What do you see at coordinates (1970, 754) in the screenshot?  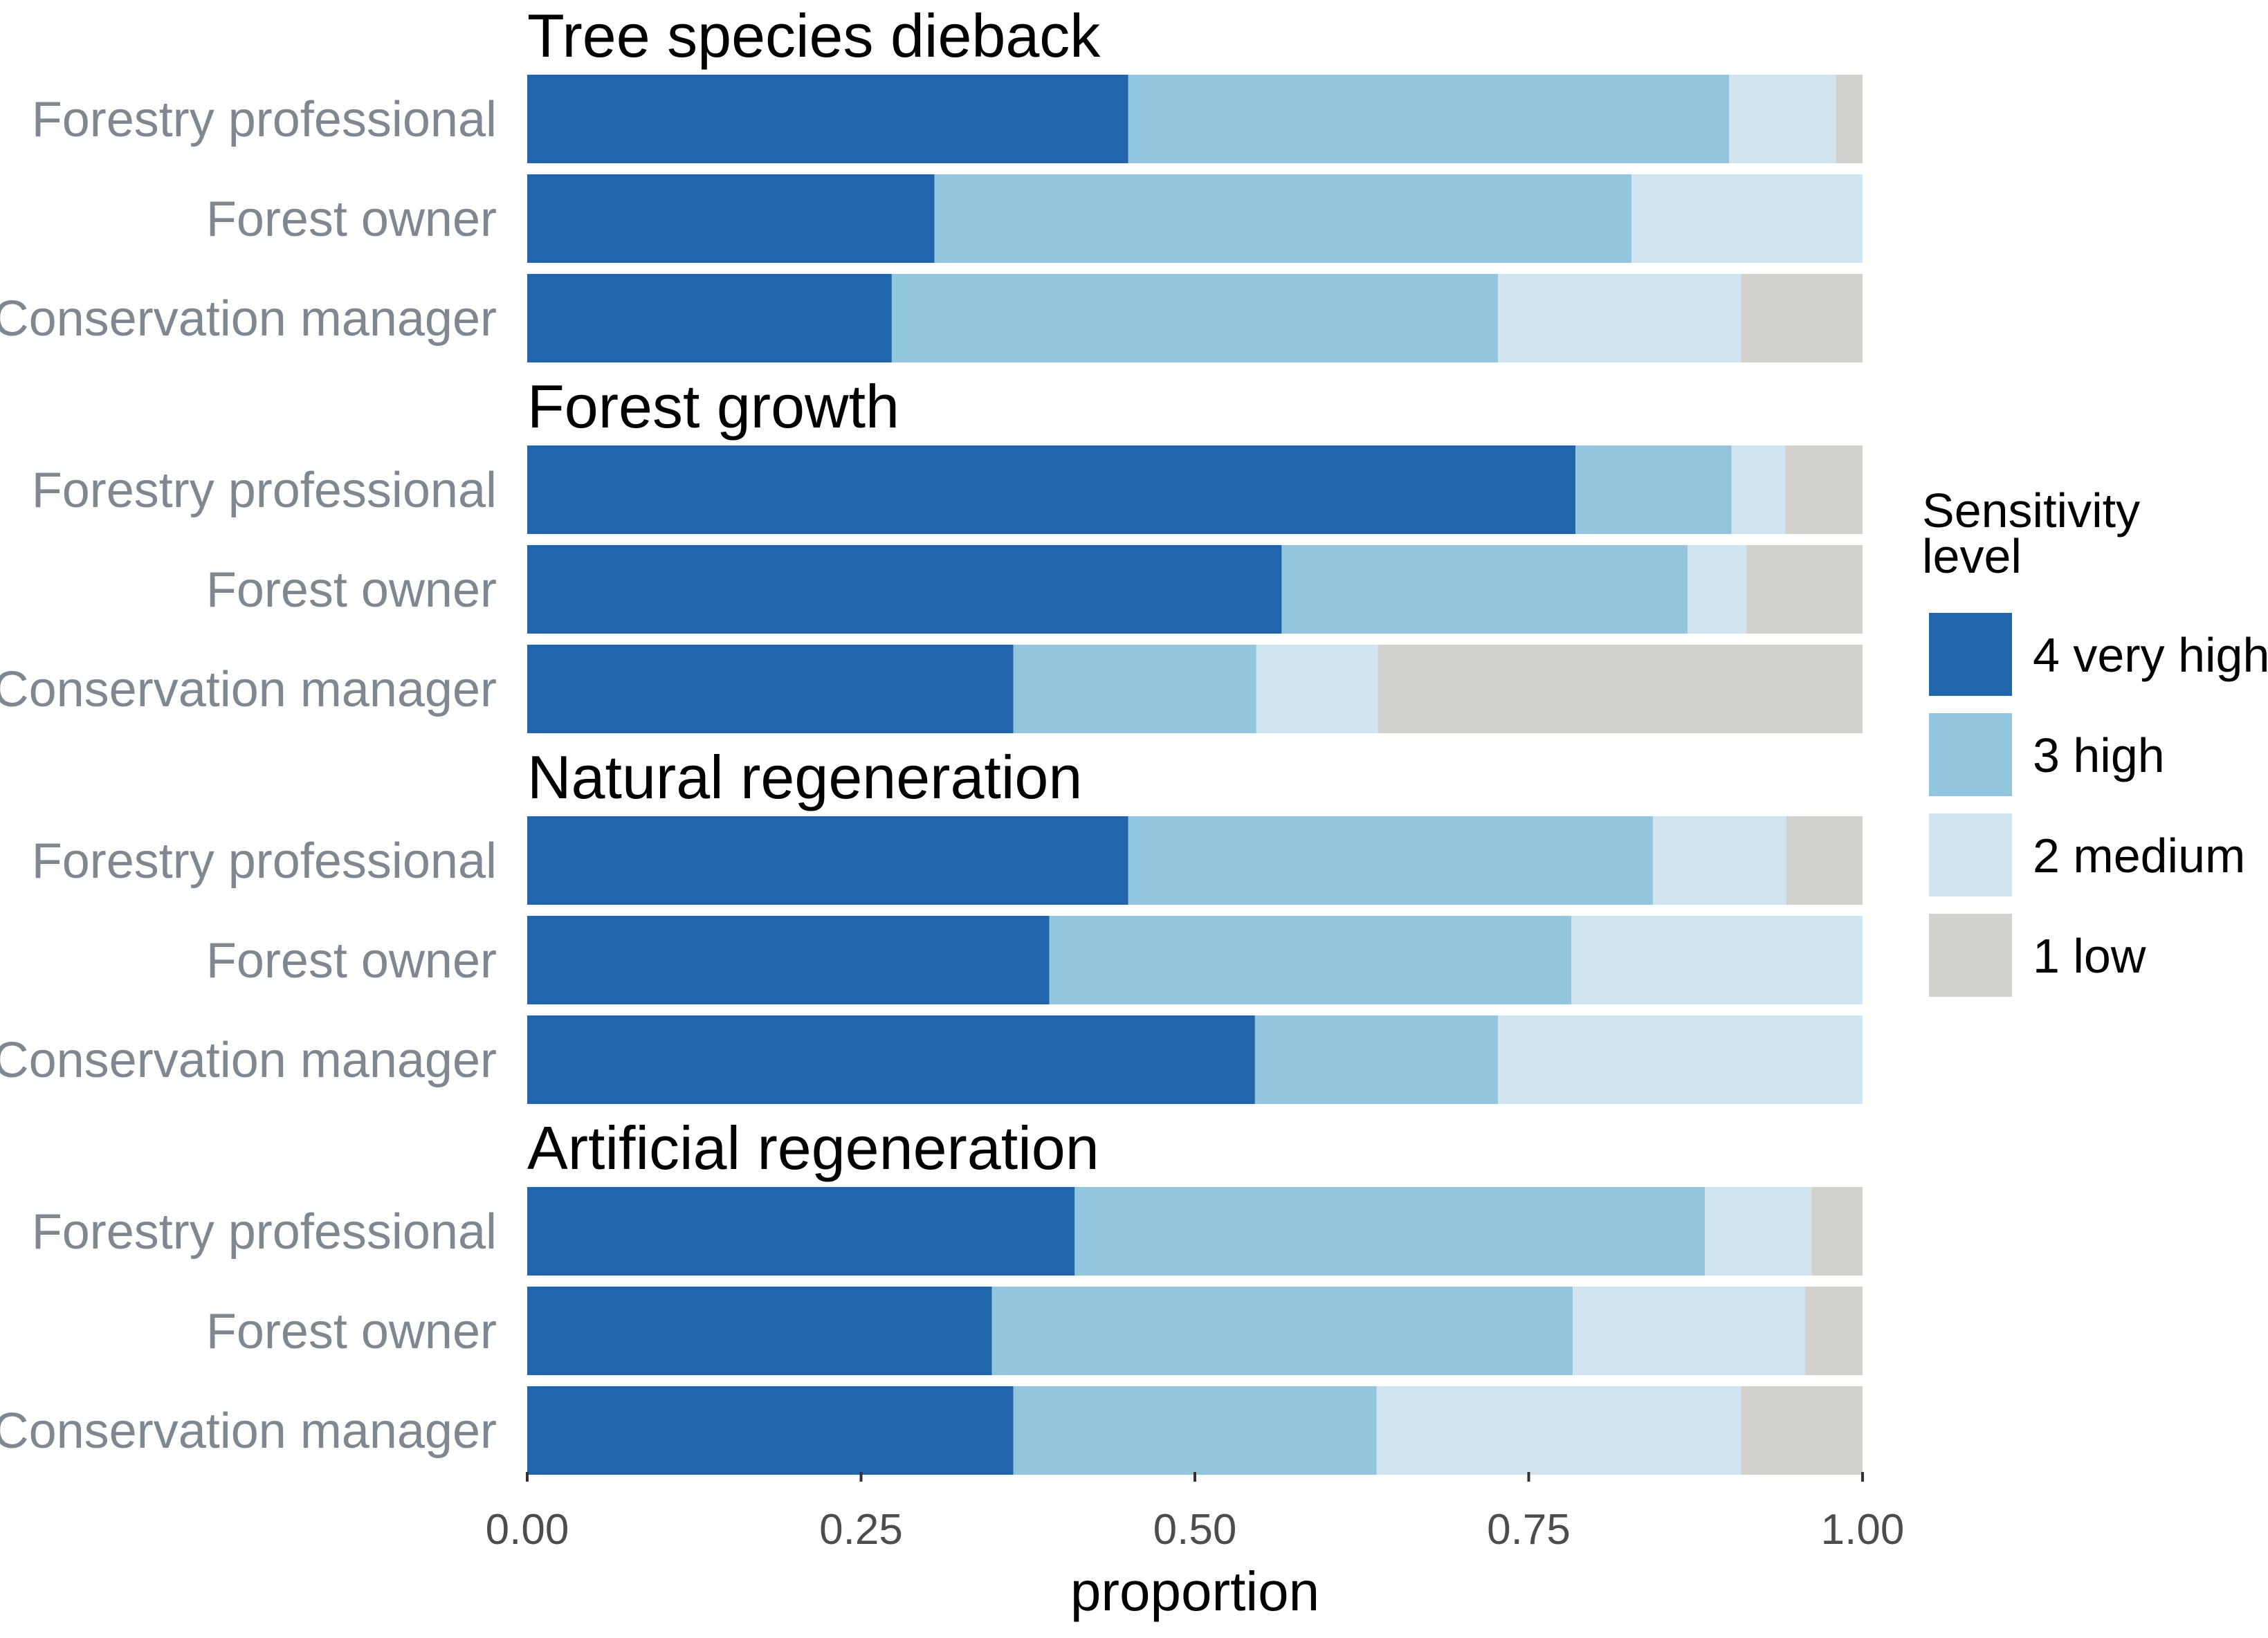 I see `legend-swatch-high` at bounding box center [1970, 754].